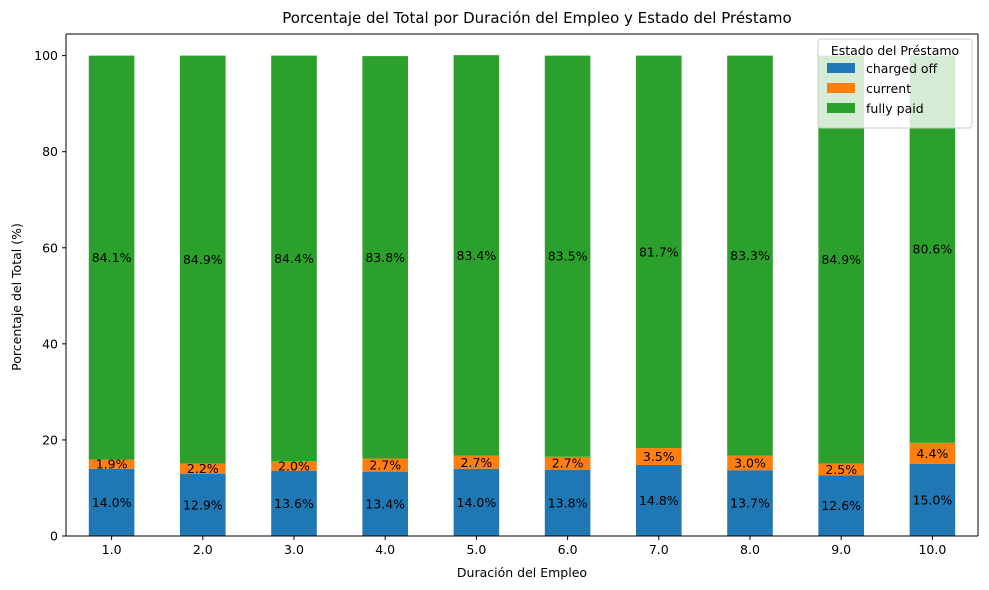 The image size is (989, 590). Describe the element at coordinates (203, 549) in the screenshot. I see `x-tick-label: 2.0` at that location.